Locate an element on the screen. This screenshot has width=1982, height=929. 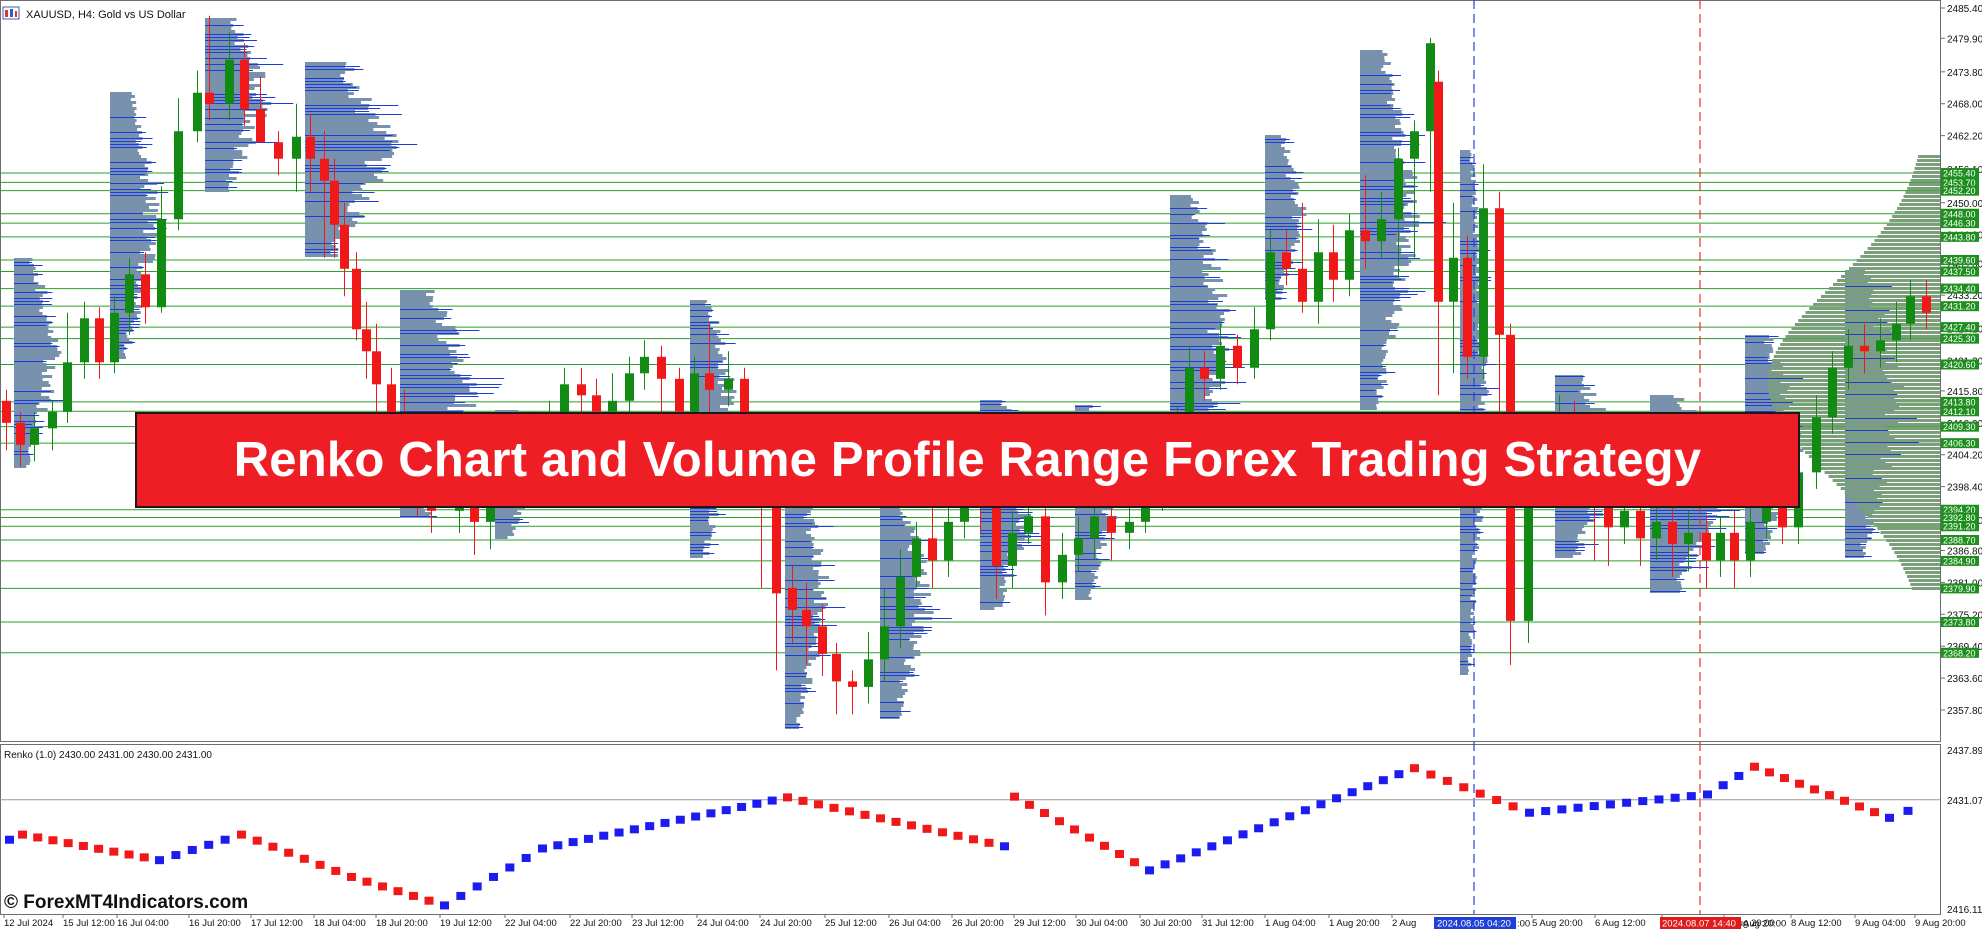
level-tag-label: 2368.20 is located at coordinates (1959, 653).